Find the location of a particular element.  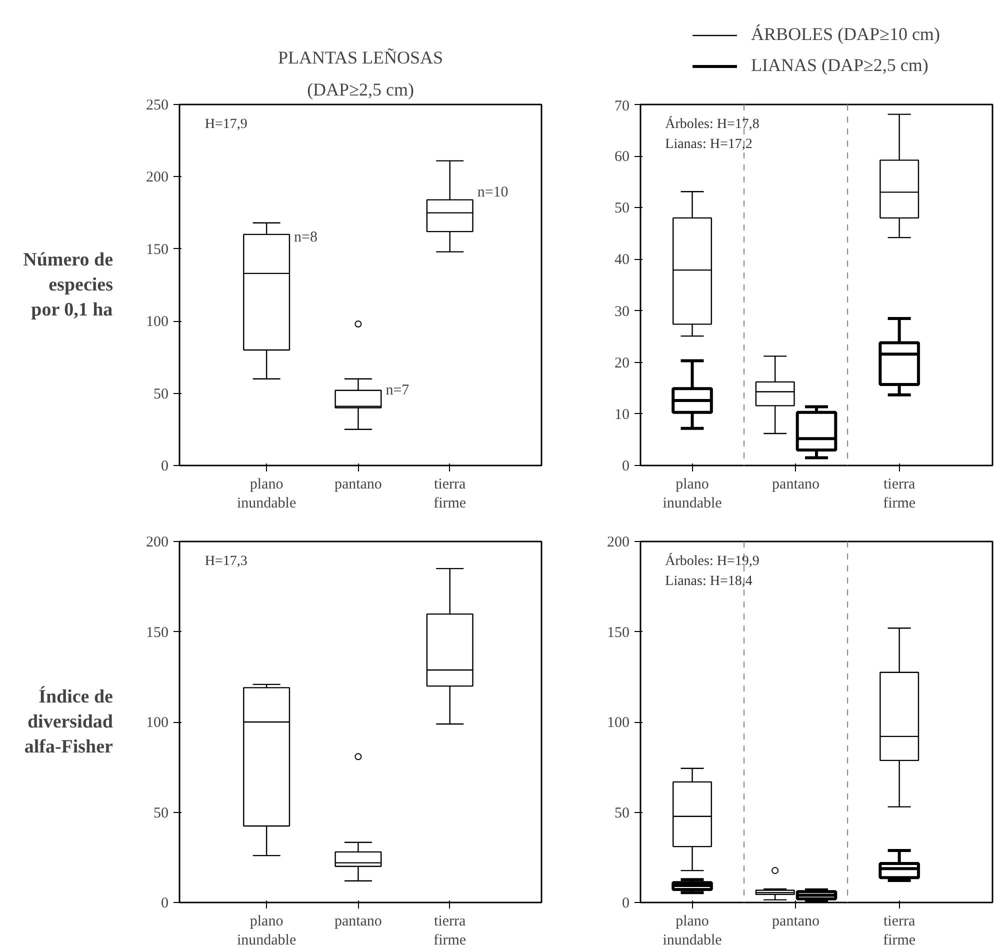

chart-title: PLANTAS LEÑOSAS is located at coordinates (361, 58).